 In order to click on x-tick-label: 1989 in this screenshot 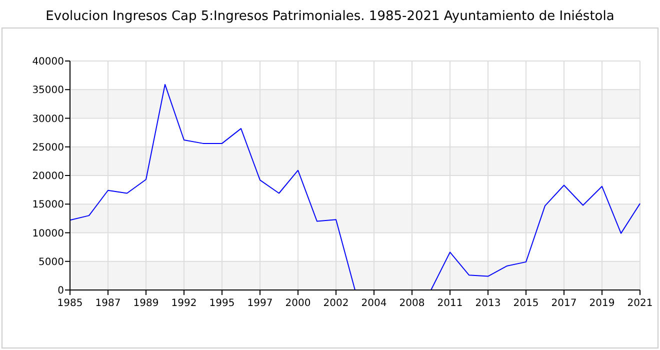, I will do `click(146, 303)`.